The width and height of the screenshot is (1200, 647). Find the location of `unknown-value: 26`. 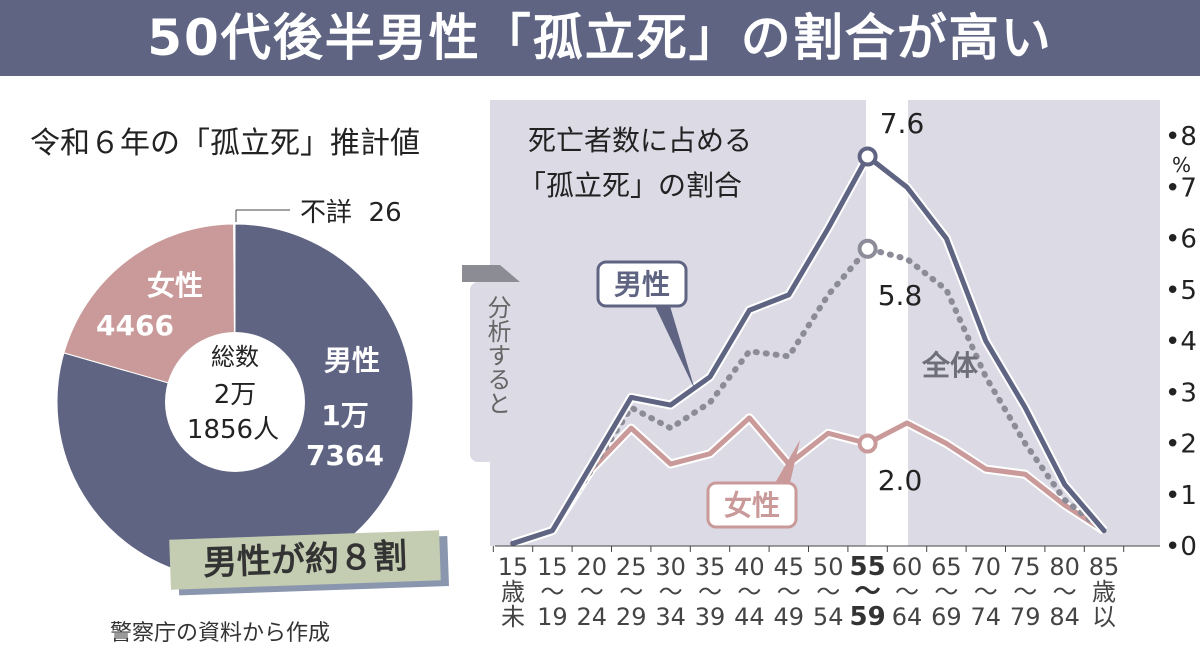

unknown-value: 26 is located at coordinates (385, 213).